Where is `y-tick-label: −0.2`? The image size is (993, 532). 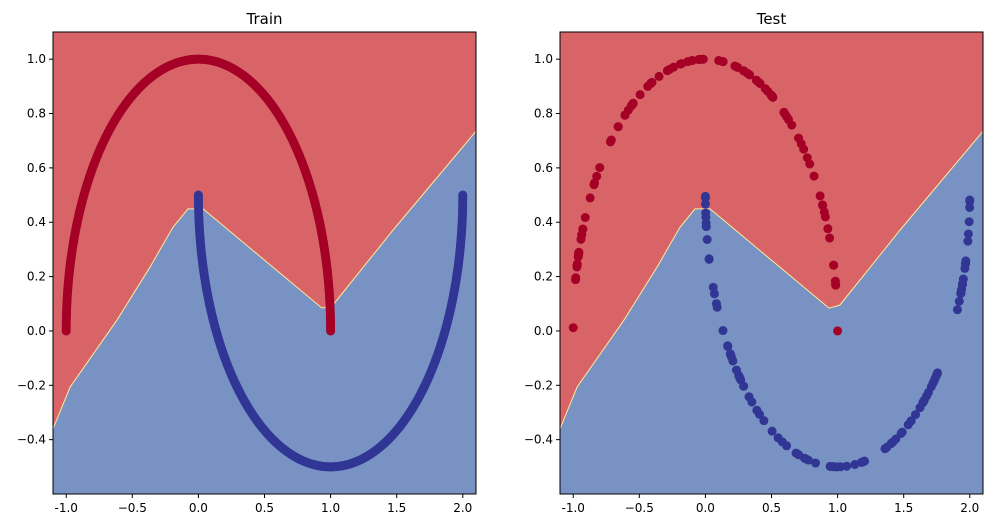
y-tick-label: −0.2 is located at coordinates (538, 385).